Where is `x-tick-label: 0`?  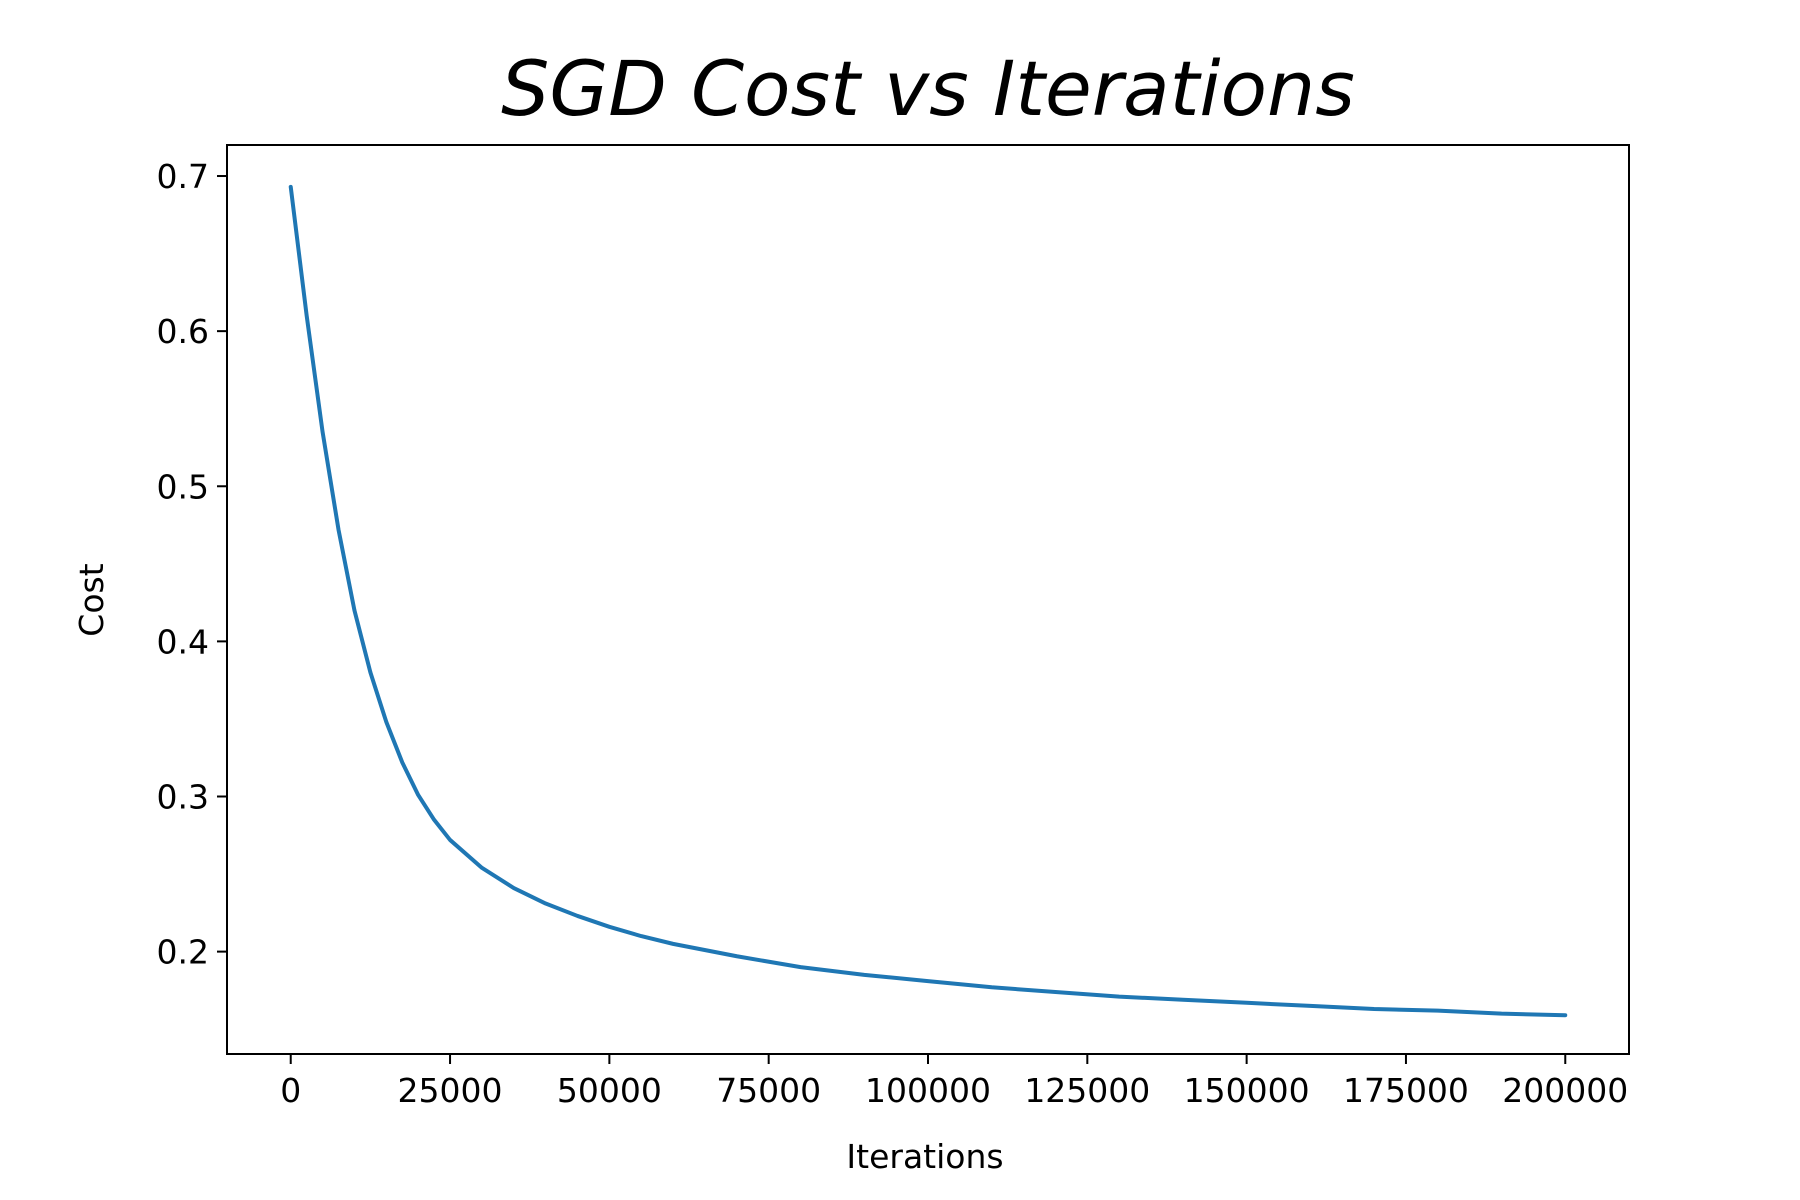 x-tick-label: 0 is located at coordinates (290, 1090).